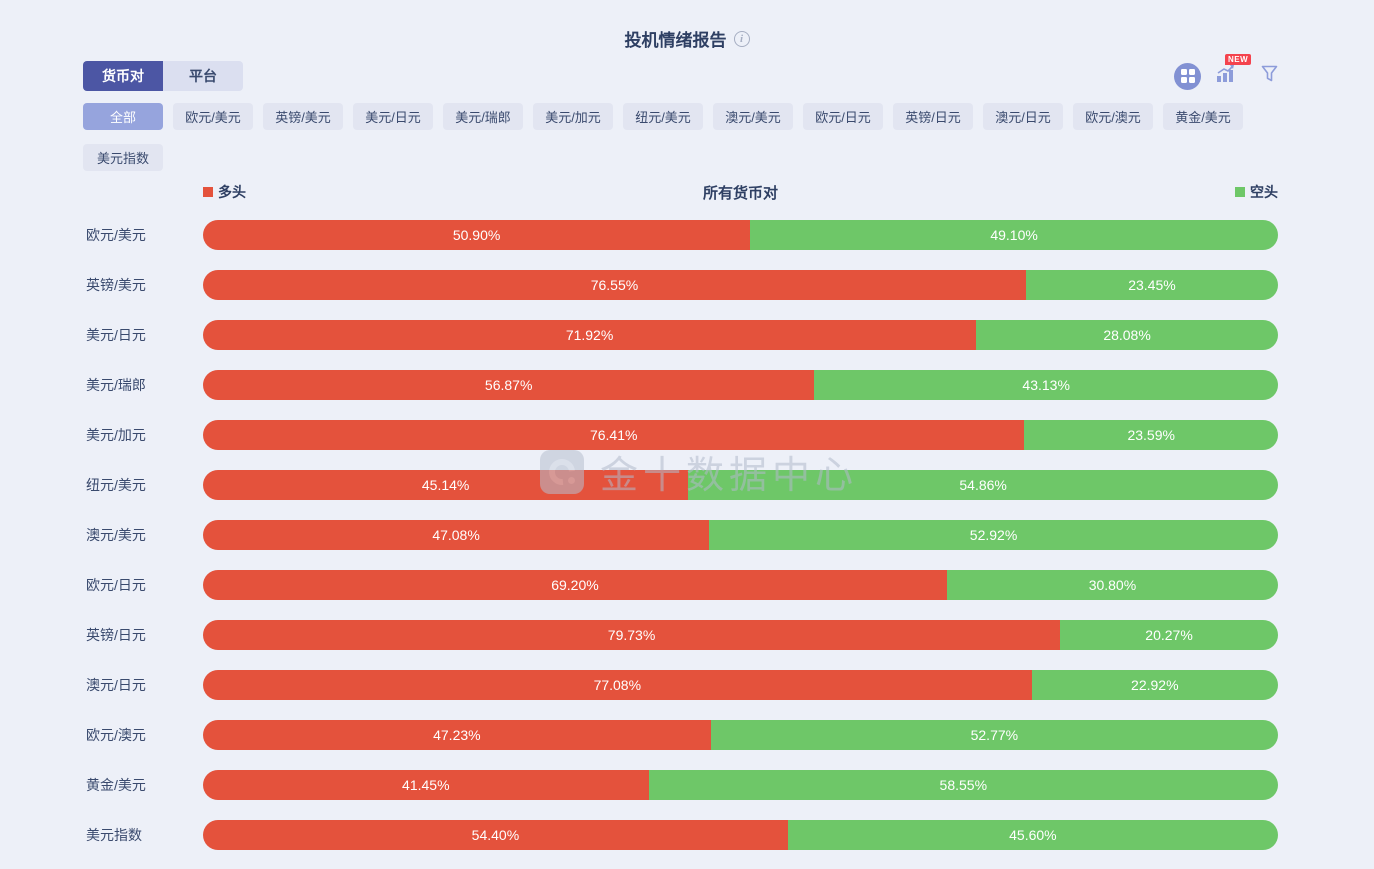 This screenshot has width=1374, height=869. I want to click on short-percent: 23.59%, so click(1151, 435).